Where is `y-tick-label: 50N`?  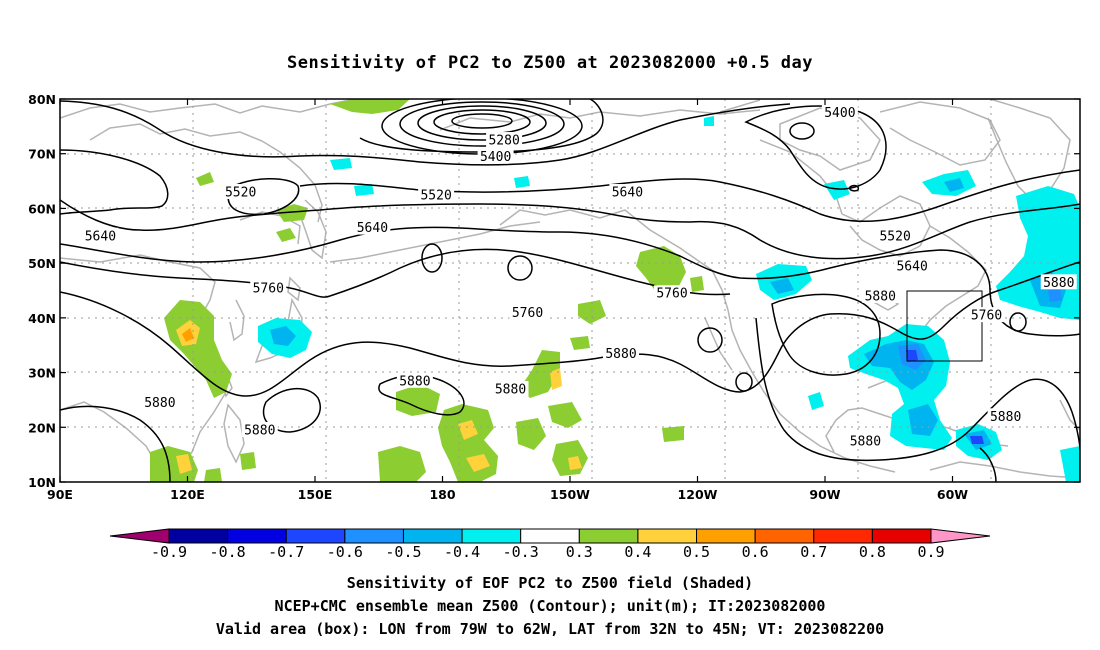 y-tick-label: 50N is located at coordinates (42, 263).